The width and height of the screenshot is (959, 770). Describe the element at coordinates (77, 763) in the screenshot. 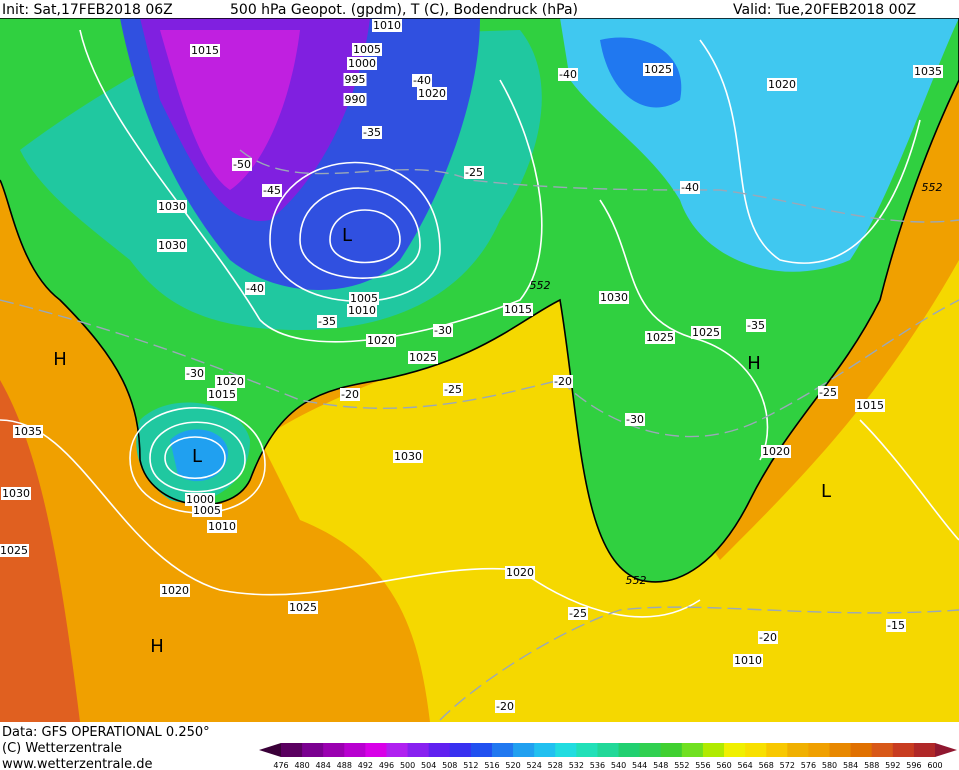

I see `website: www.wetterzentrale.de` at that location.